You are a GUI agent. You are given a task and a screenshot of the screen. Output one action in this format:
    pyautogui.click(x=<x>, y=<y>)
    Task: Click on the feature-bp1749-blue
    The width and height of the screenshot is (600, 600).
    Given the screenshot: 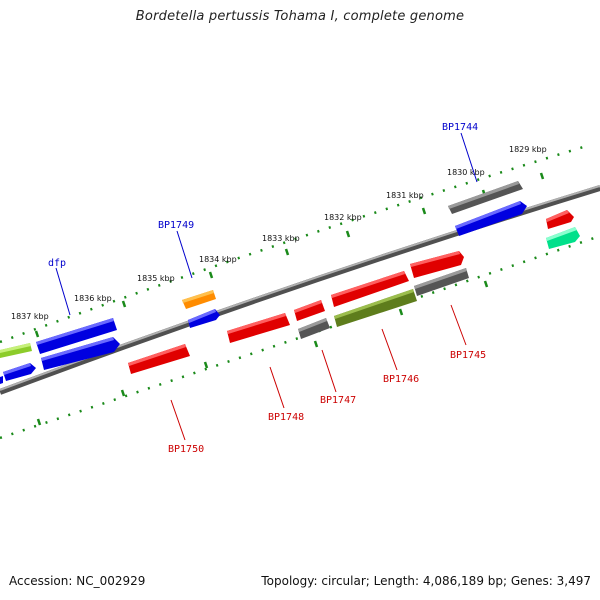 What is the action you would take?
    pyautogui.click(x=204, y=318)
    